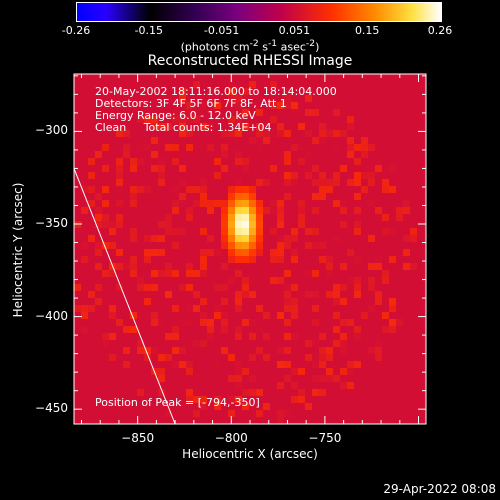 The image size is (500, 500). Describe the element at coordinates (216, 91) in the screenshot. I see `info-line-1: 20-May-2002 18:11:16.000 to 18:14:04.000` at that location.